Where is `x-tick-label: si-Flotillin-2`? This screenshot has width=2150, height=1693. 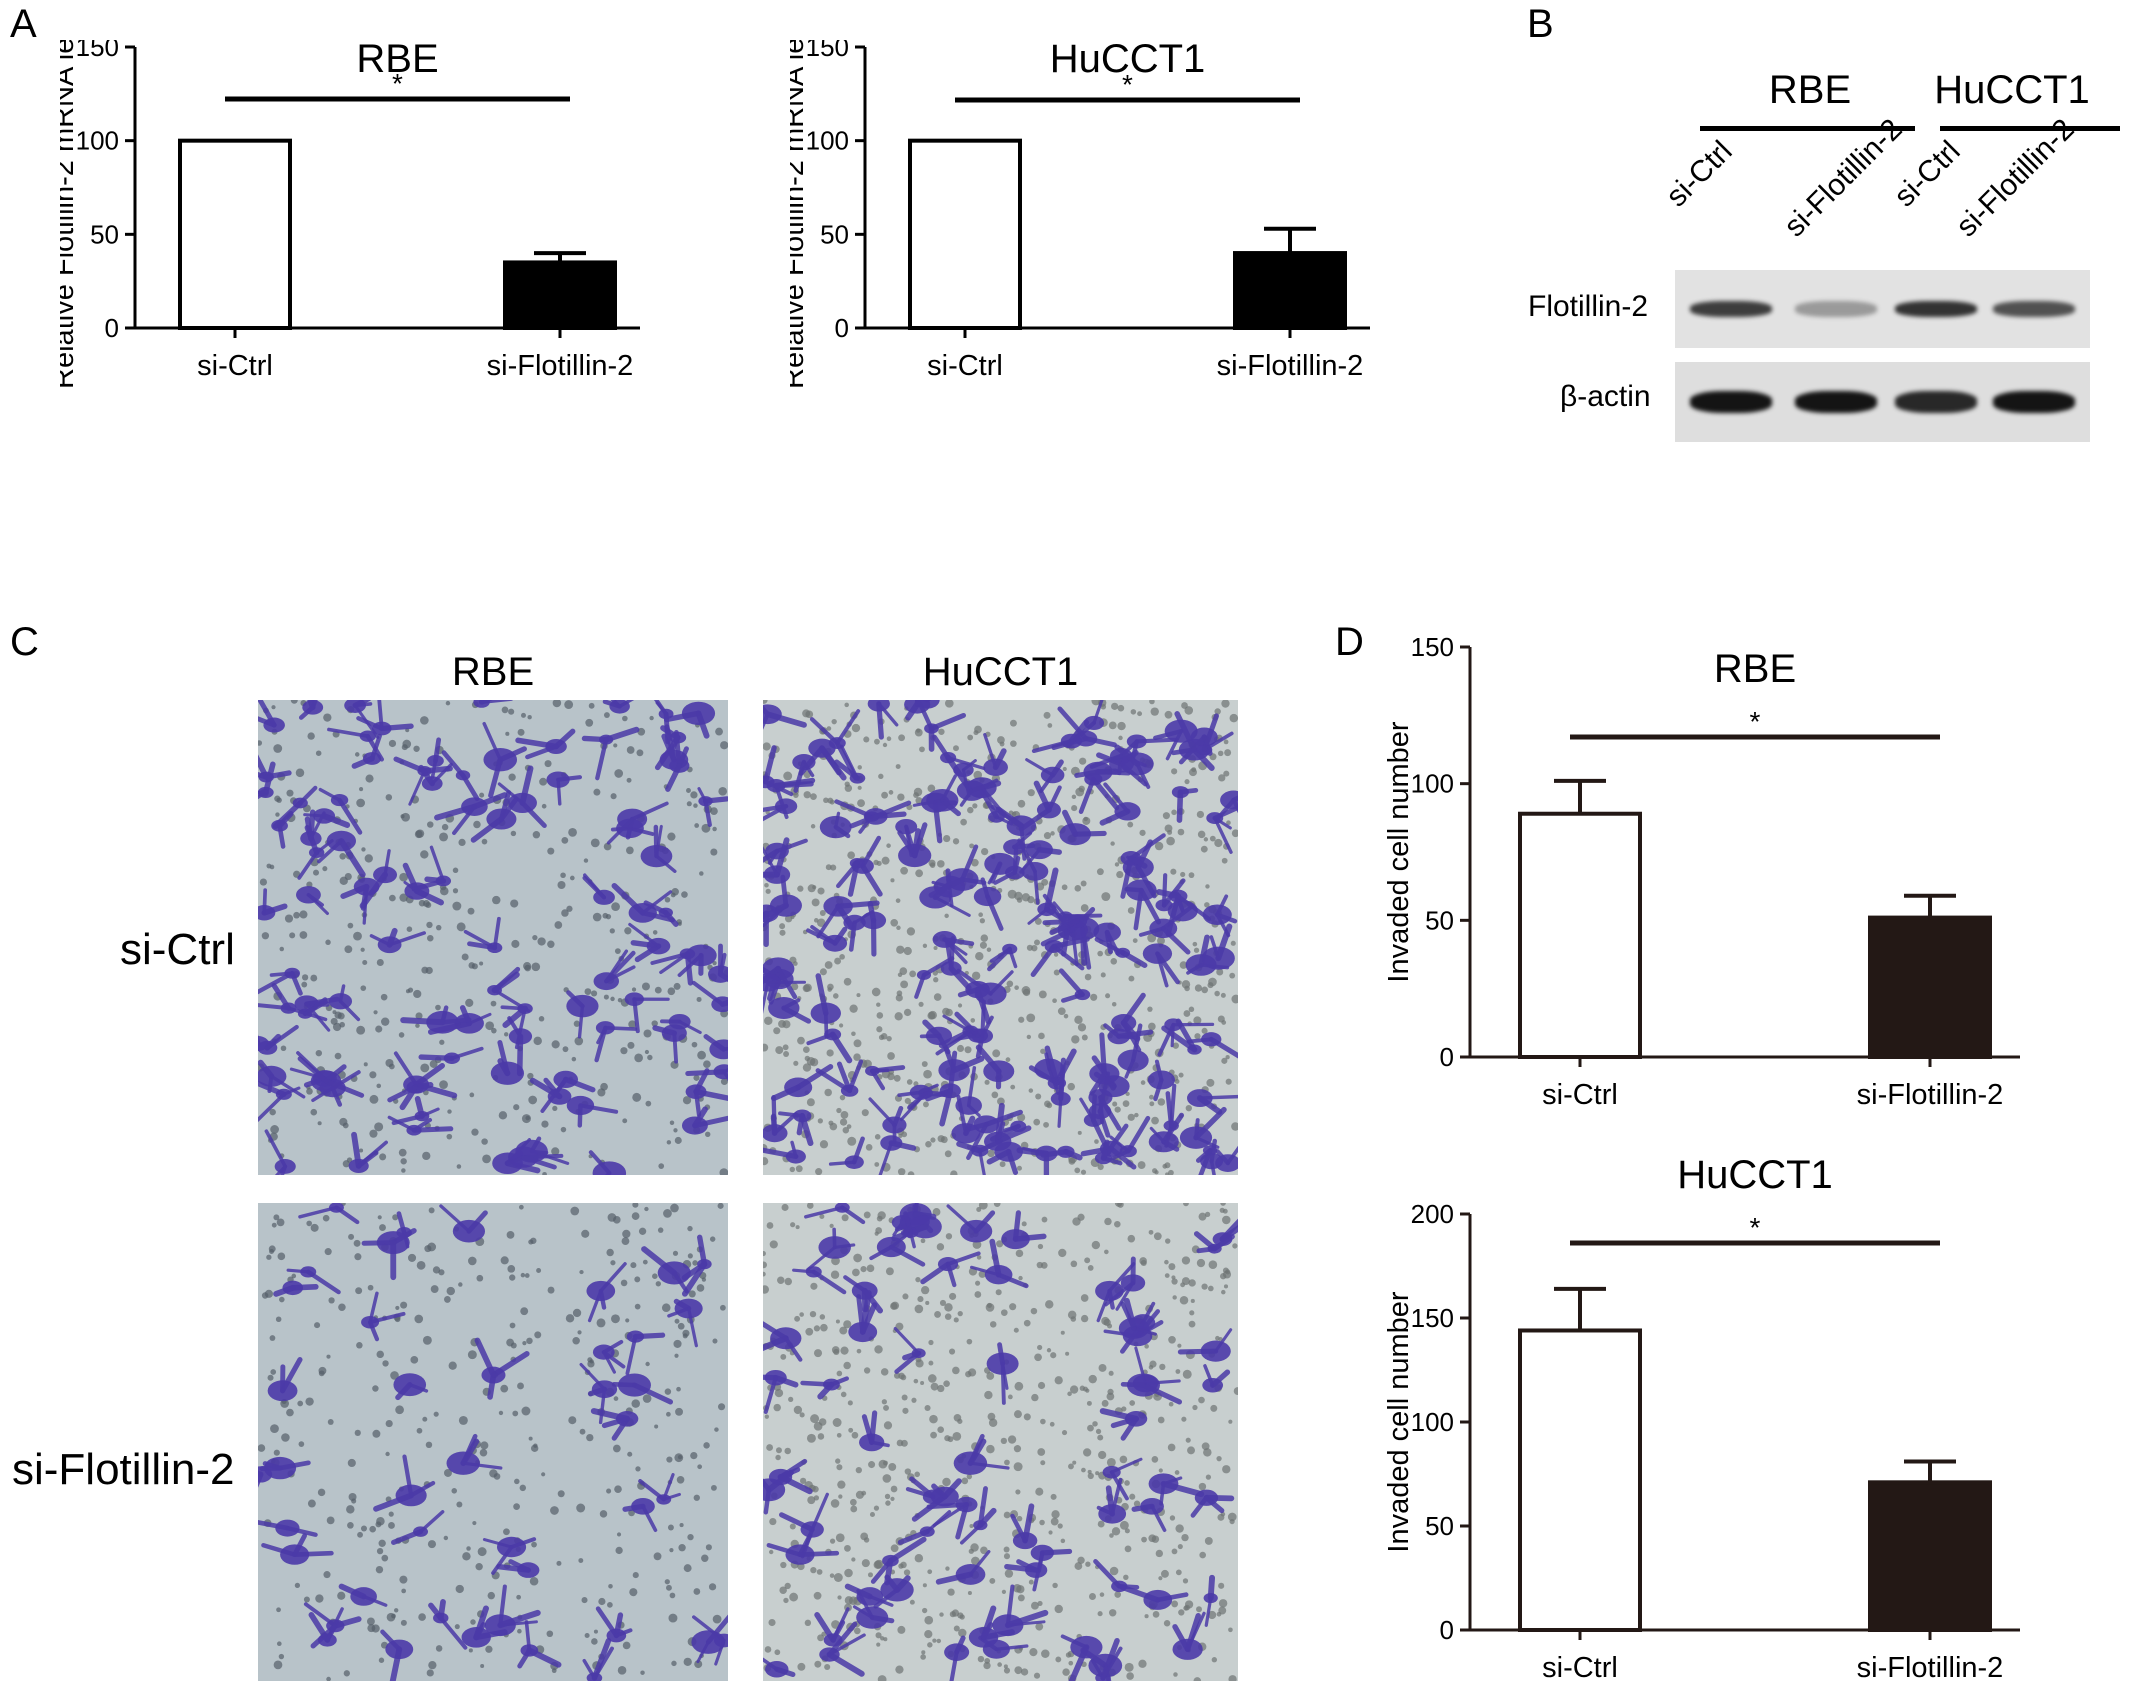
x-tick-label: si-Flotillin-2 is located at coordinates (560, 366).